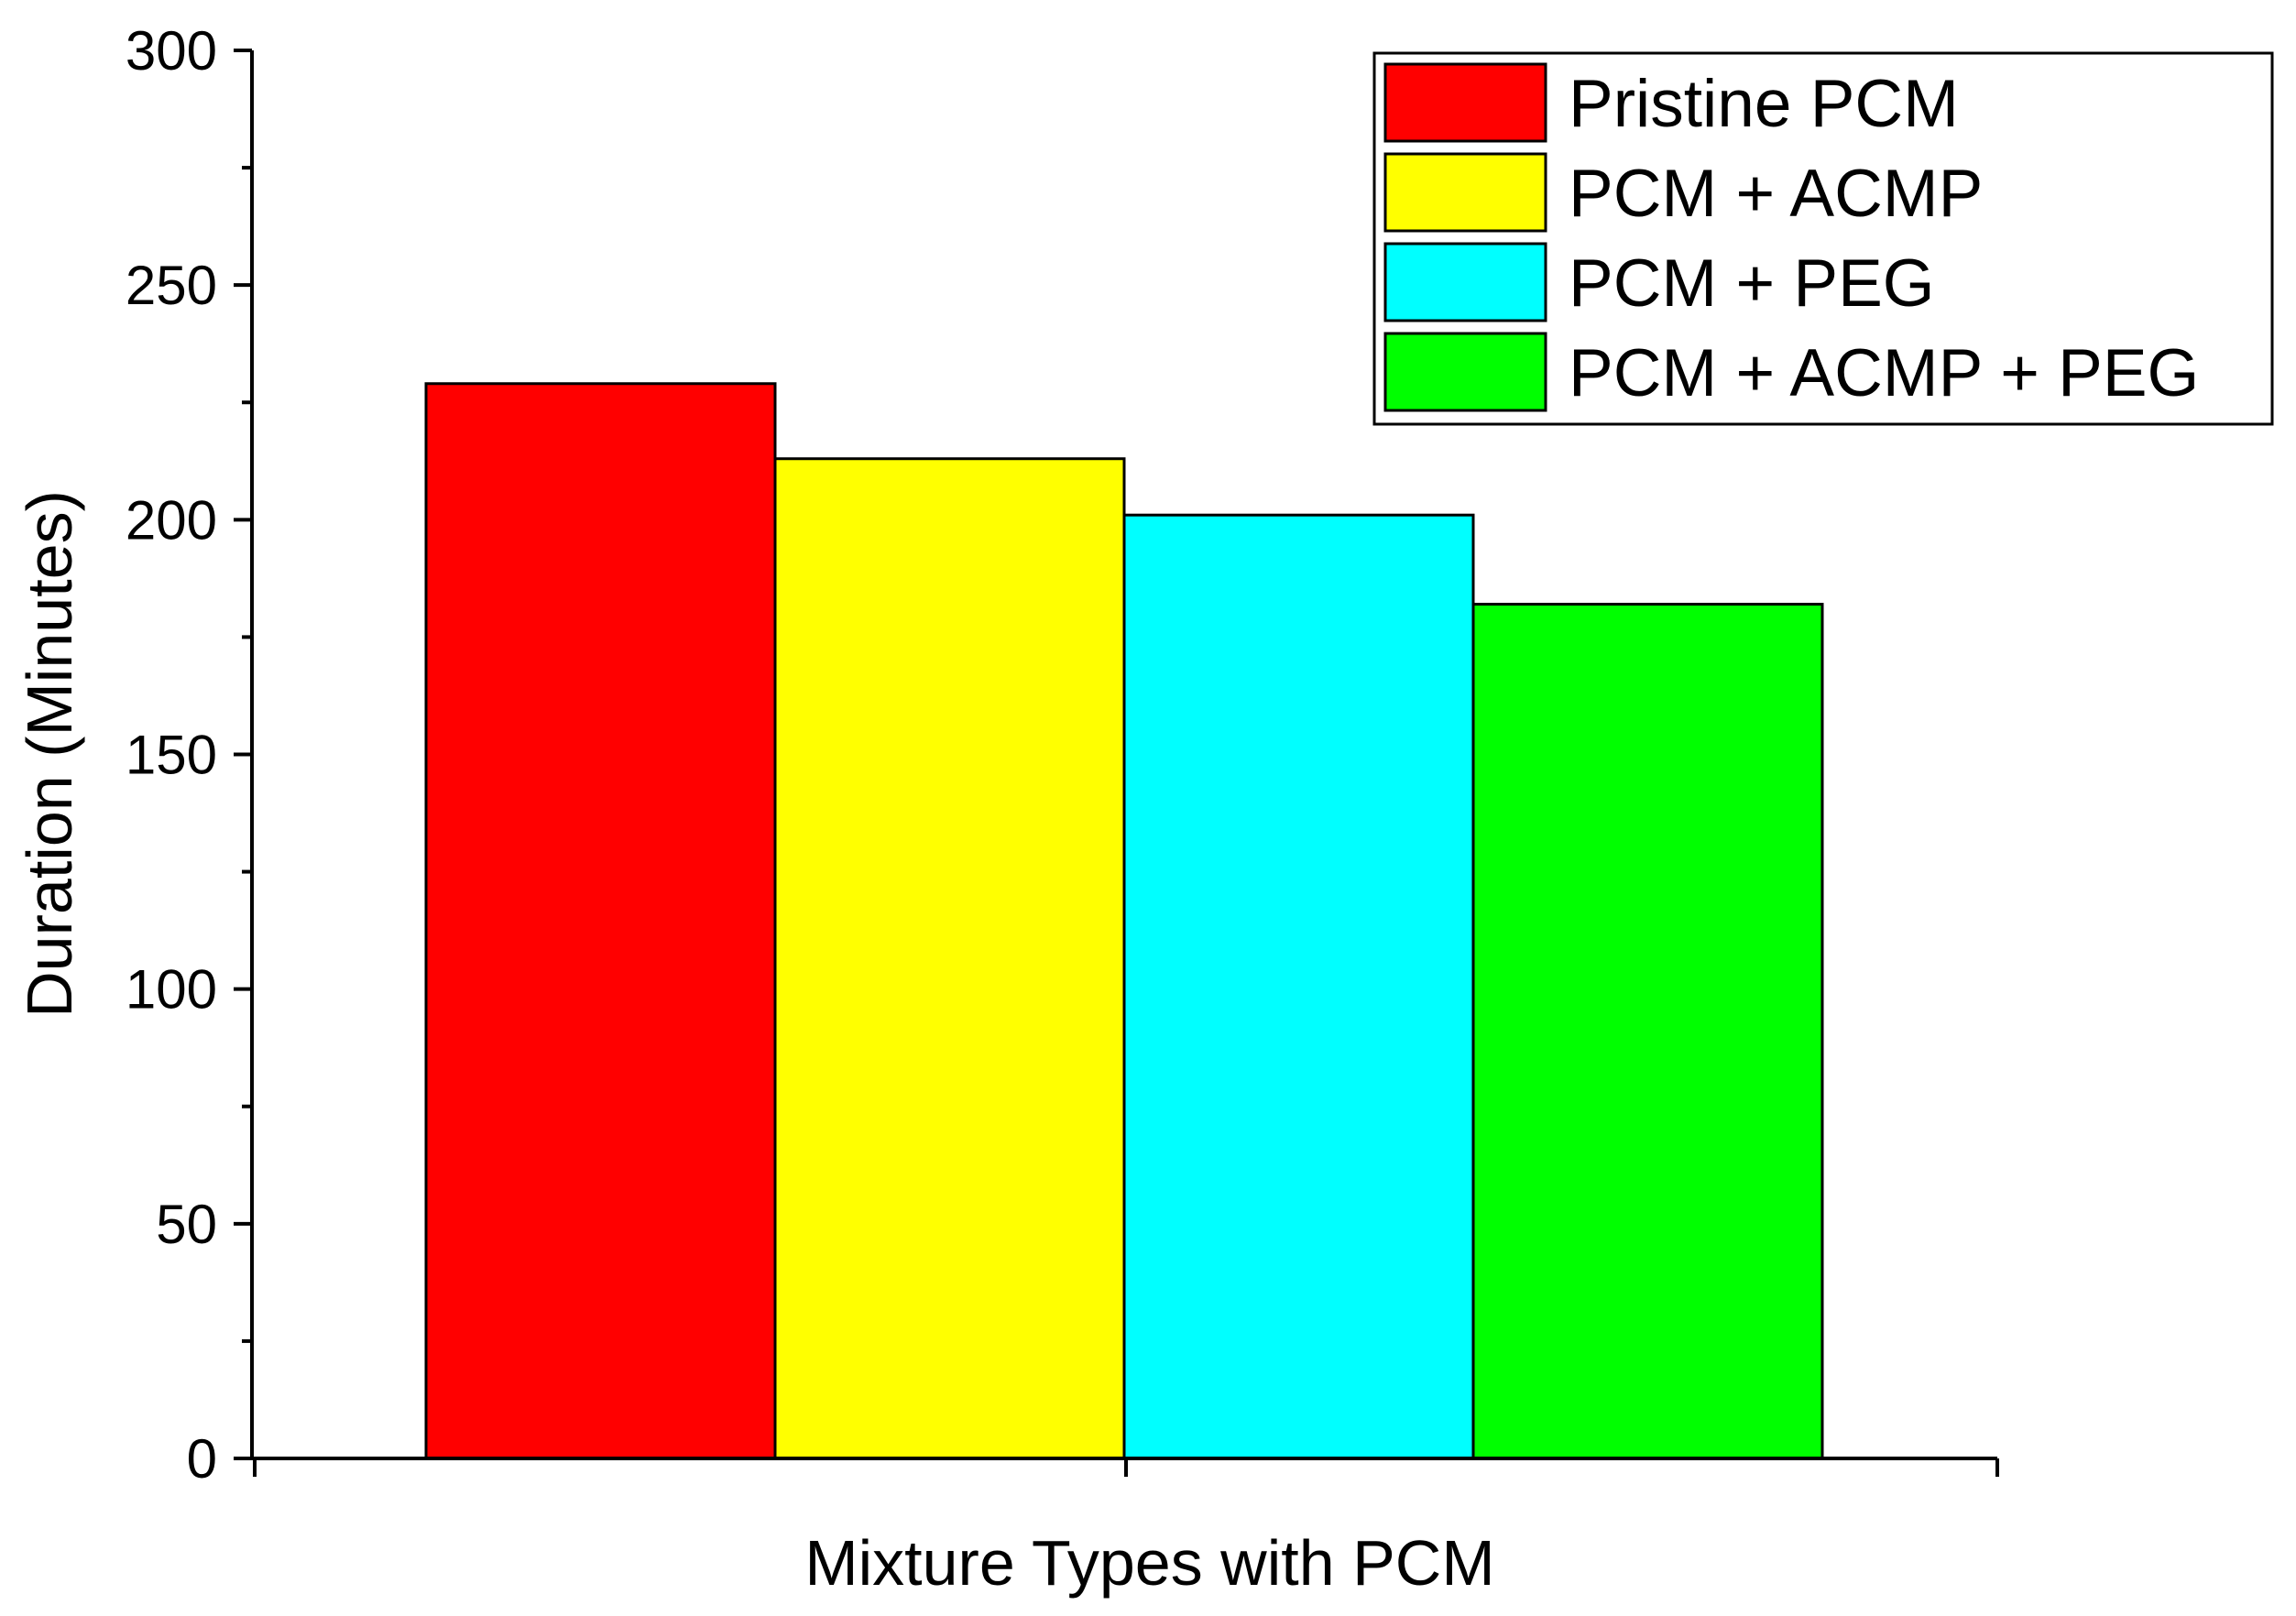 The width and height of the screenshot is (2296, 1616). What do you see at coordinates (171, 285) in the screenshot?
I see `y-tick-label: 250` at bounding box center [171, 285].